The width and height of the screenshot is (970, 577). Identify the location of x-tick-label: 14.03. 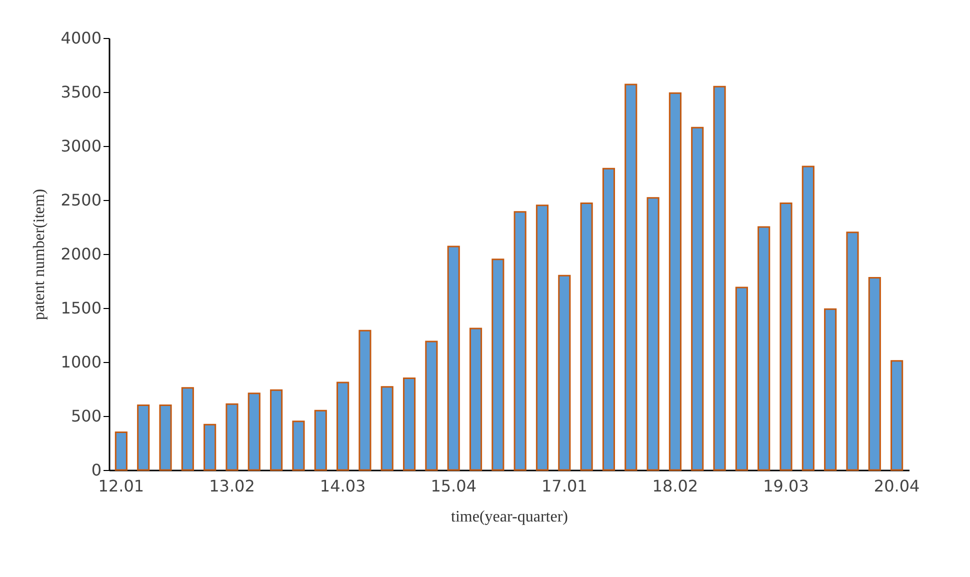
(343, 486).